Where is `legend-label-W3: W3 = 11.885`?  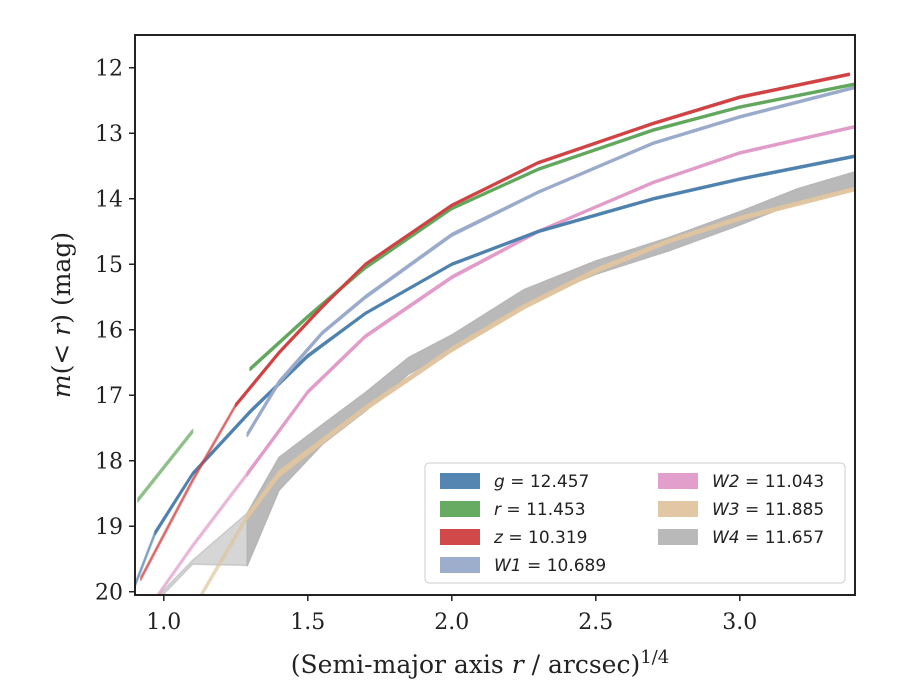 legend-label-W3: W3 = 11.885 is located at coordinates (768, 510).